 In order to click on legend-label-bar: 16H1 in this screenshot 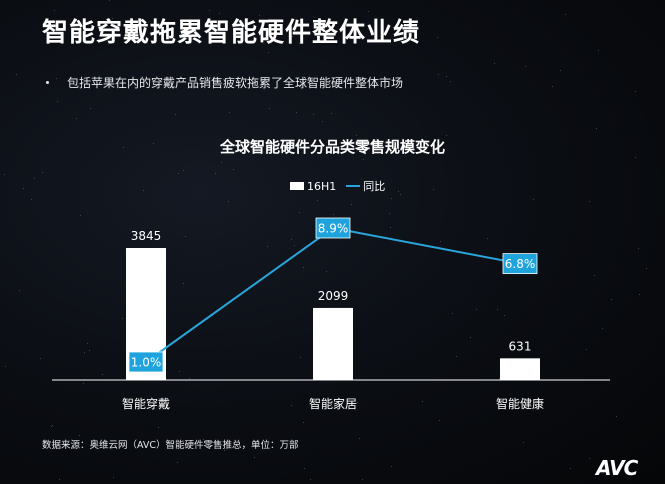, I will do `click(322, 186)`.